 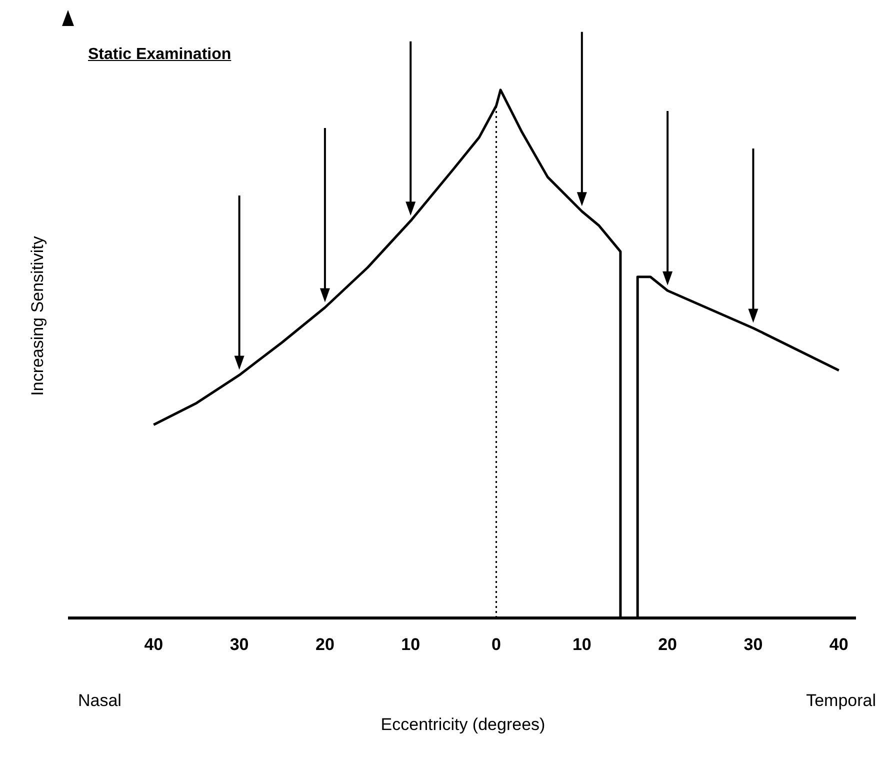 What do you see at coordinates (160, 55) in the screenshot?
I see `chart-title: Static Examination` at bounding box center [160, 55].